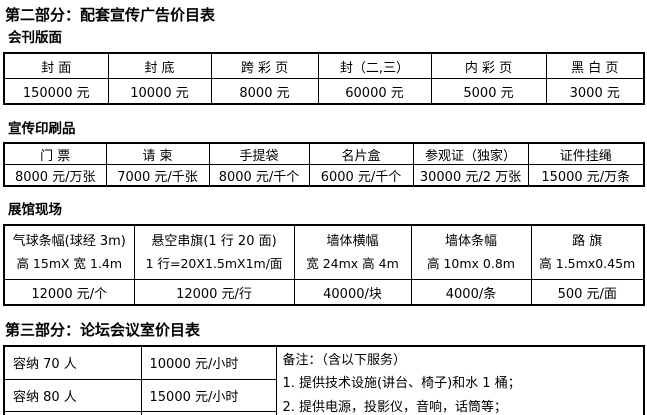 This screenshot has width=647, height=415. I want to click on part2-title: 第二部分：配套宣传广告价目表, so click(110, 15).